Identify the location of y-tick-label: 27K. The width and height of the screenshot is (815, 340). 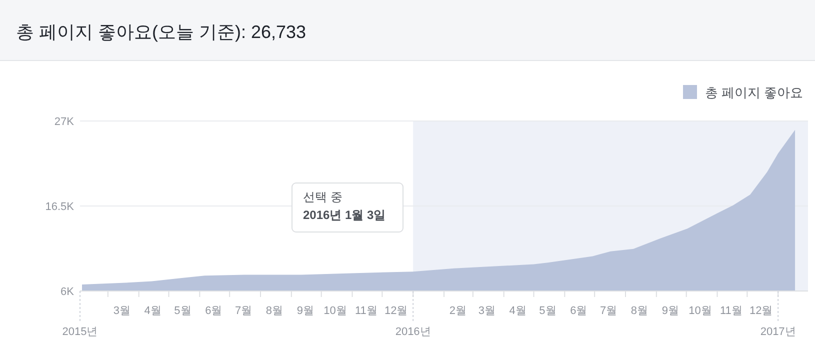
(64, 122).